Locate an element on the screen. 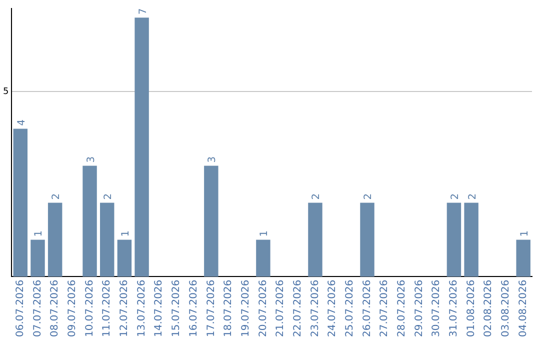  x-tick-label: 29.07.2026 is located at coordinates (419, 309).